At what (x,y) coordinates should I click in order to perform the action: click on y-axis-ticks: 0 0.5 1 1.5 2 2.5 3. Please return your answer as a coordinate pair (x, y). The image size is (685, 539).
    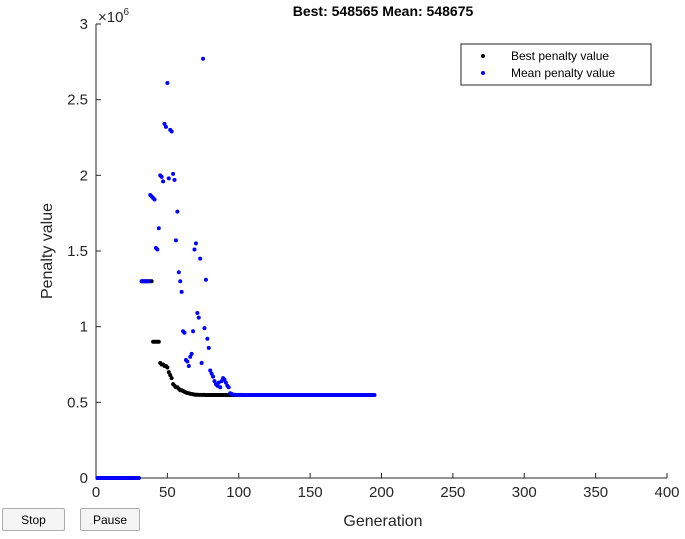
    Looking at the image, I should click on (84, 251).